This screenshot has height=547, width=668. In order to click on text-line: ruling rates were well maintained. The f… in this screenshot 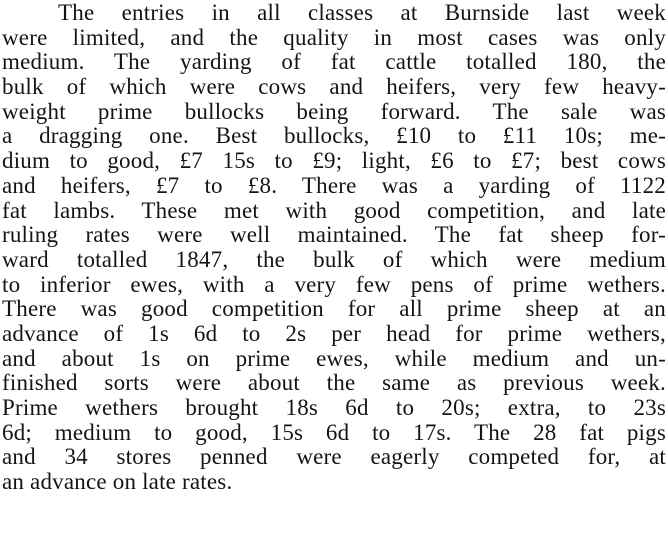, I will do `click(334, 235)`.